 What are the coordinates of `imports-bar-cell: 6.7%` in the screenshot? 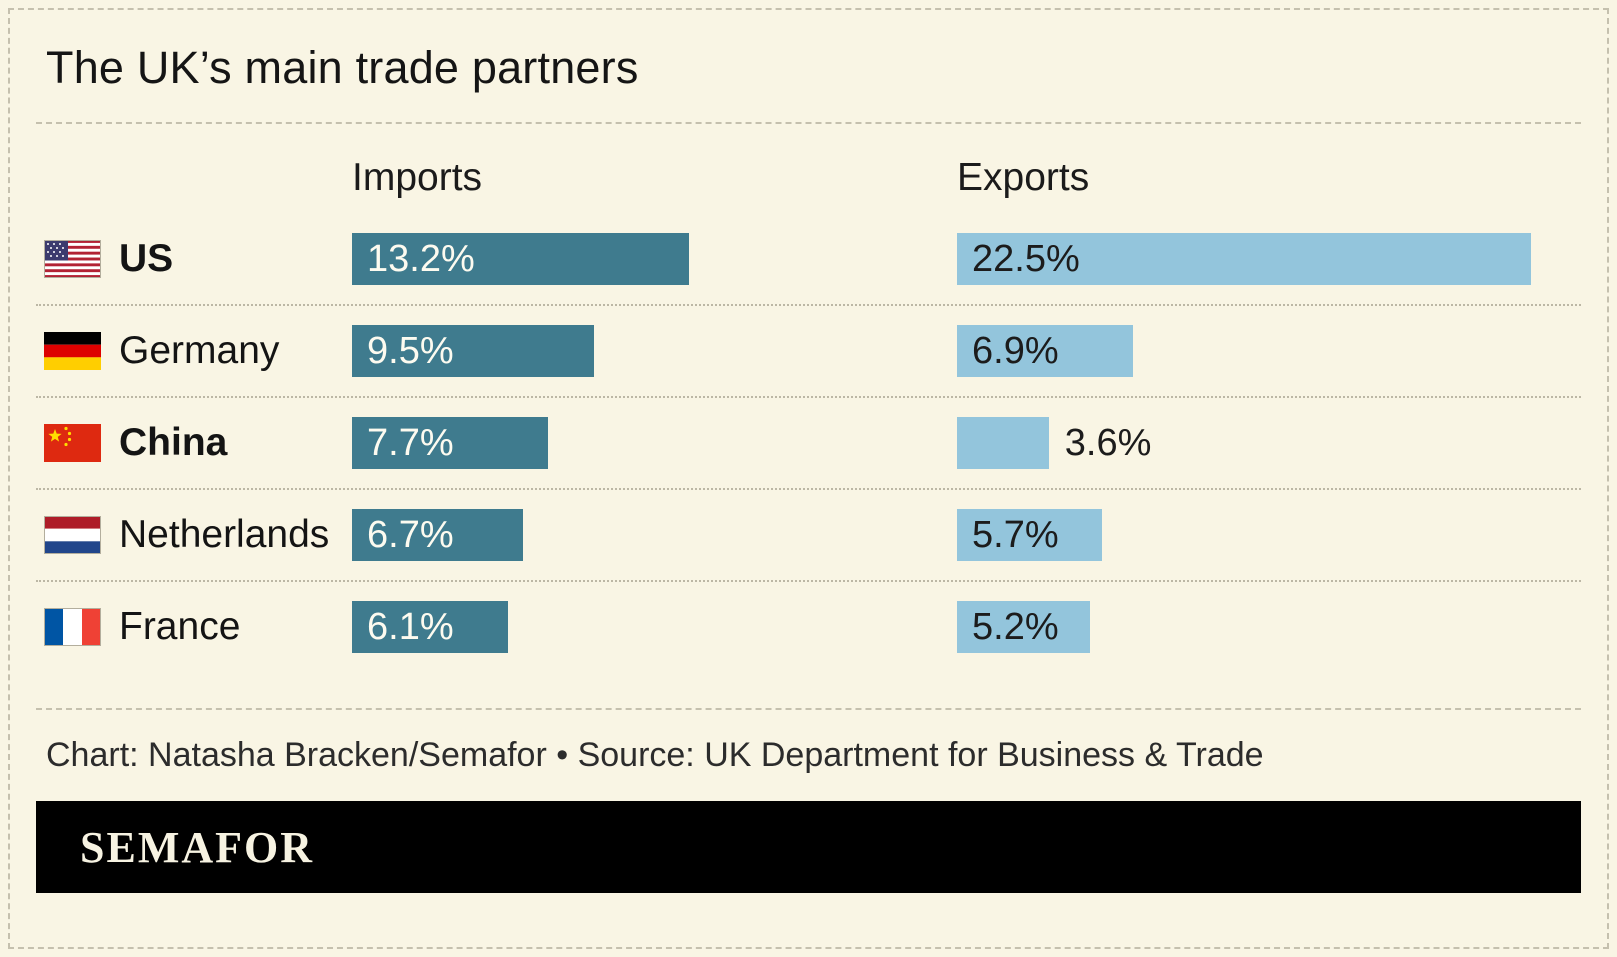 It's located at (654, 535).